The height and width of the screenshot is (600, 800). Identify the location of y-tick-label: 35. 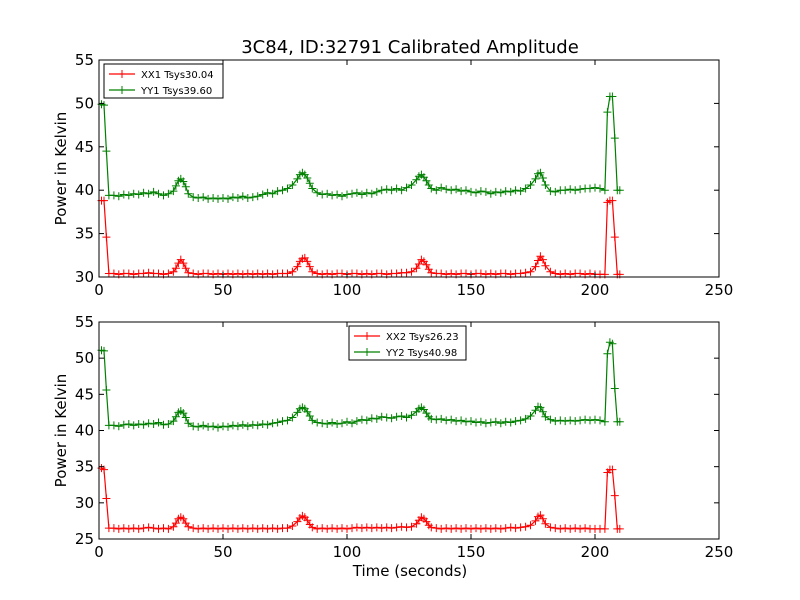
(84, 234).